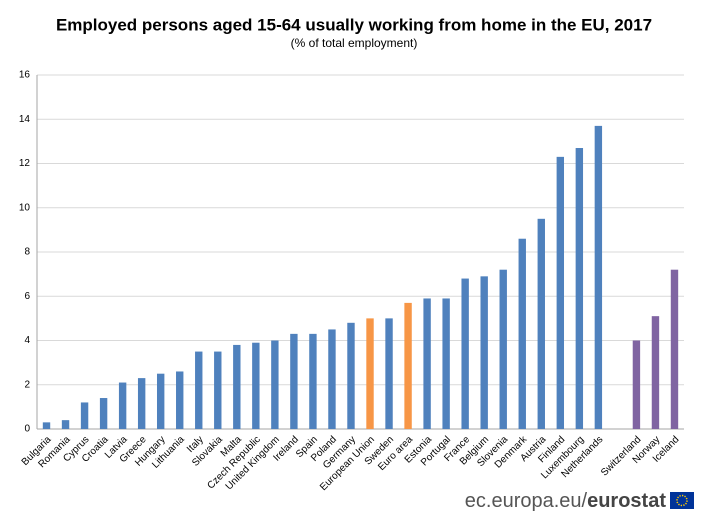  Describe the element at coordinates (526, 501) in the screenshot. I see `source-prefix: ec.europa.eu/` at that location.